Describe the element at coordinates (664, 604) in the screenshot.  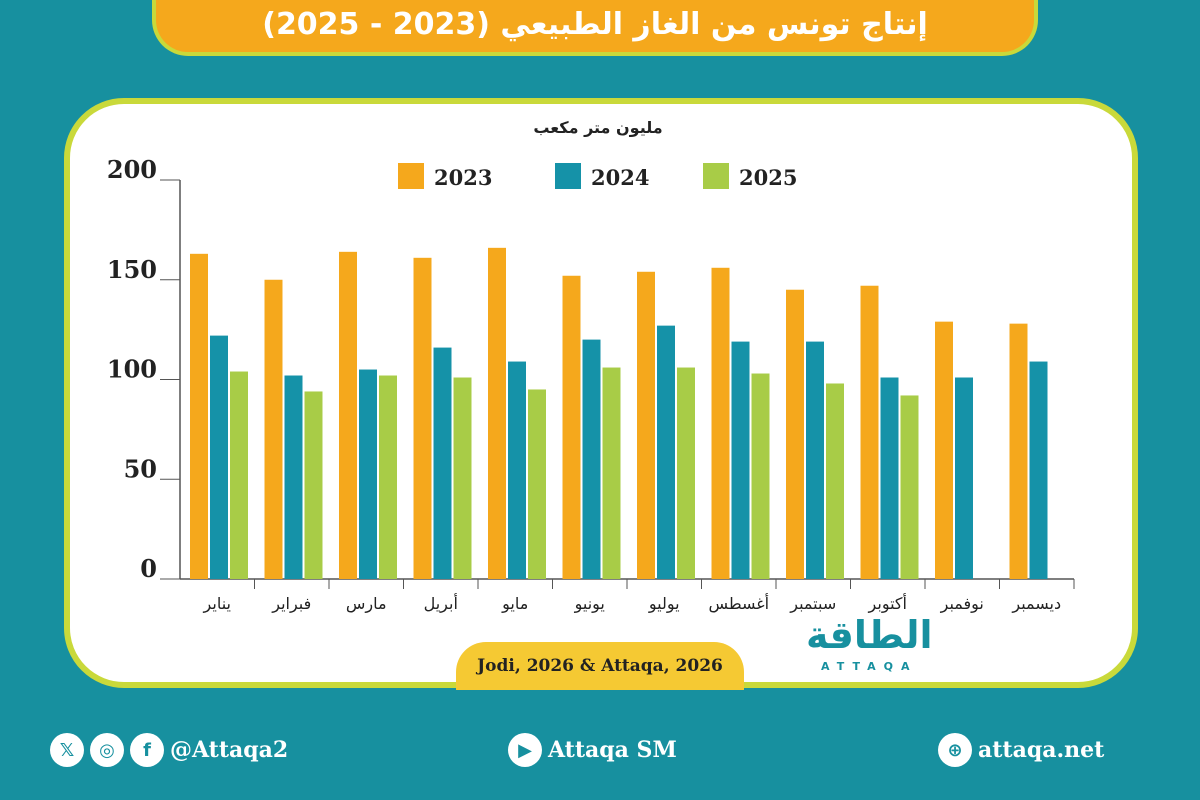
I see `x-tick-label: يوليو` at that location.